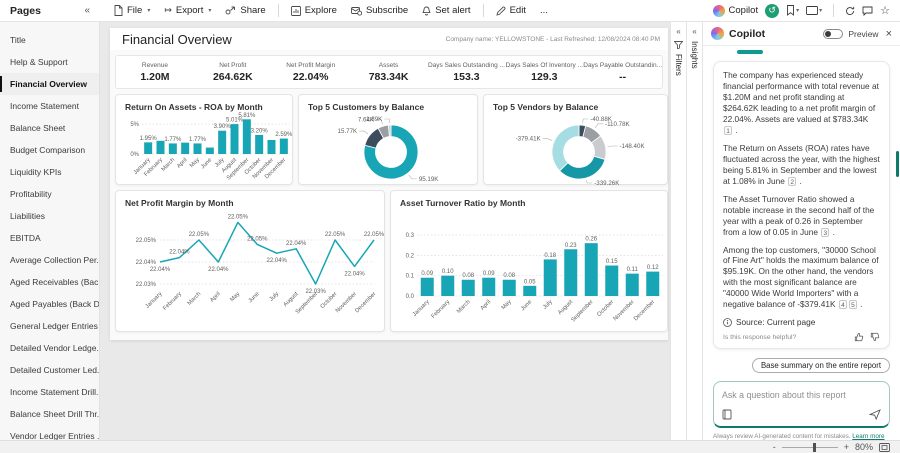 Image resolution: width=900 pixels, height=453 pixels. What do you see at coordinates (379, 11) in the screenshot?
I see `subscribe-button: Subscribe` at bounding box center [379, 11].